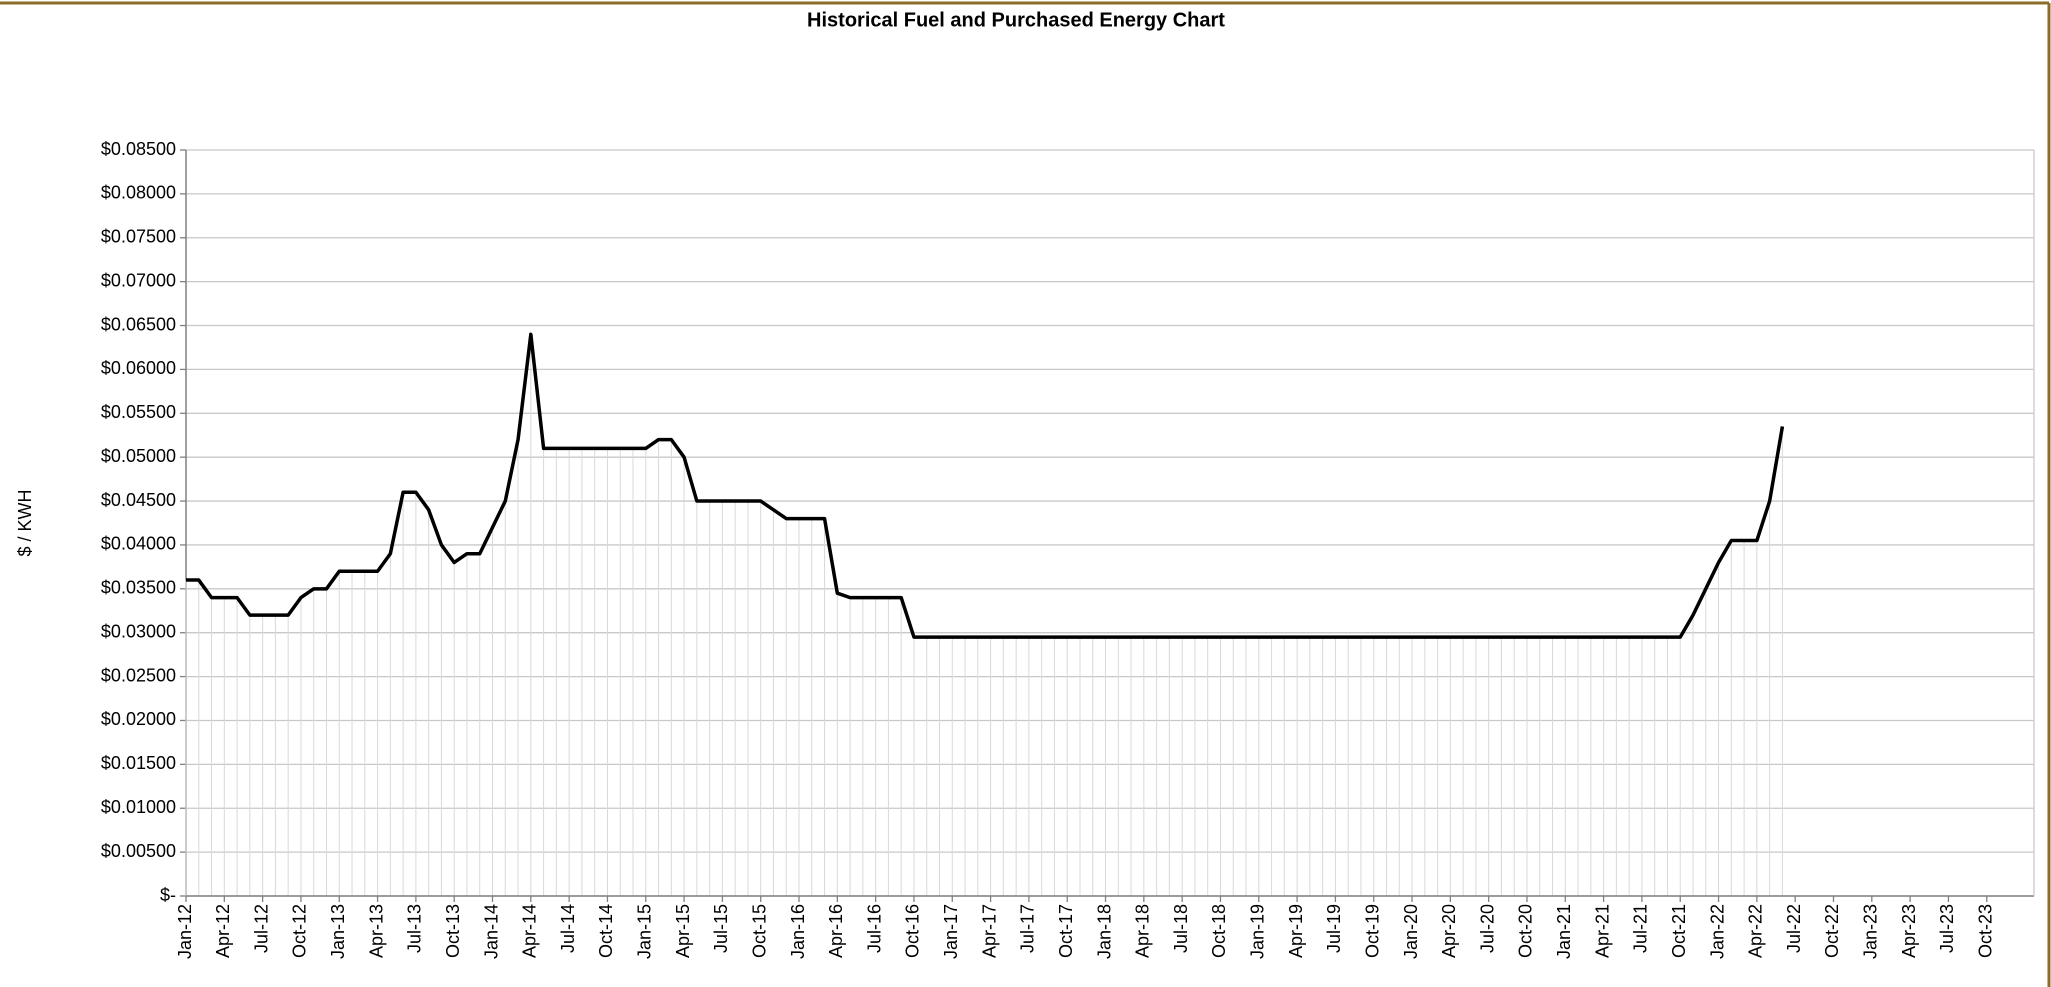 The height and width of the screenshot is (987, 2051). Describe the element at coordinates (1602, 931) in the screenshot. I see `x-tick-label: Apr-21` at that location.